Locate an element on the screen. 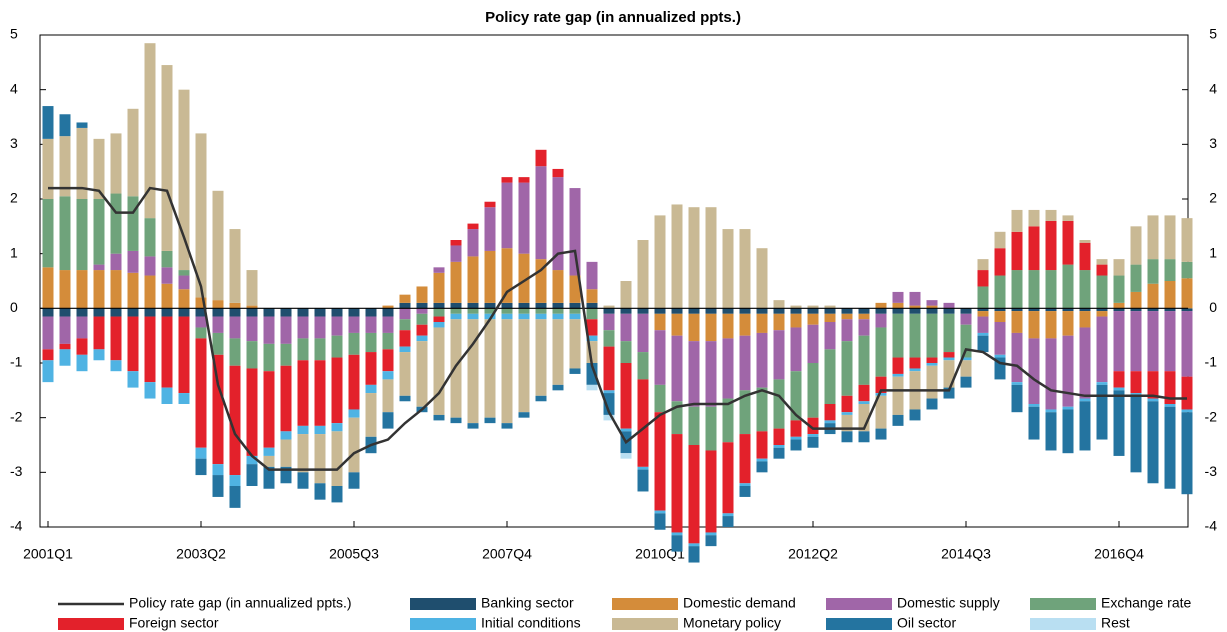 This screenshot has width=1227, height=632. chart-title: Policy rate gap (in annualized ppts.) is located at coordinates (613, 17).